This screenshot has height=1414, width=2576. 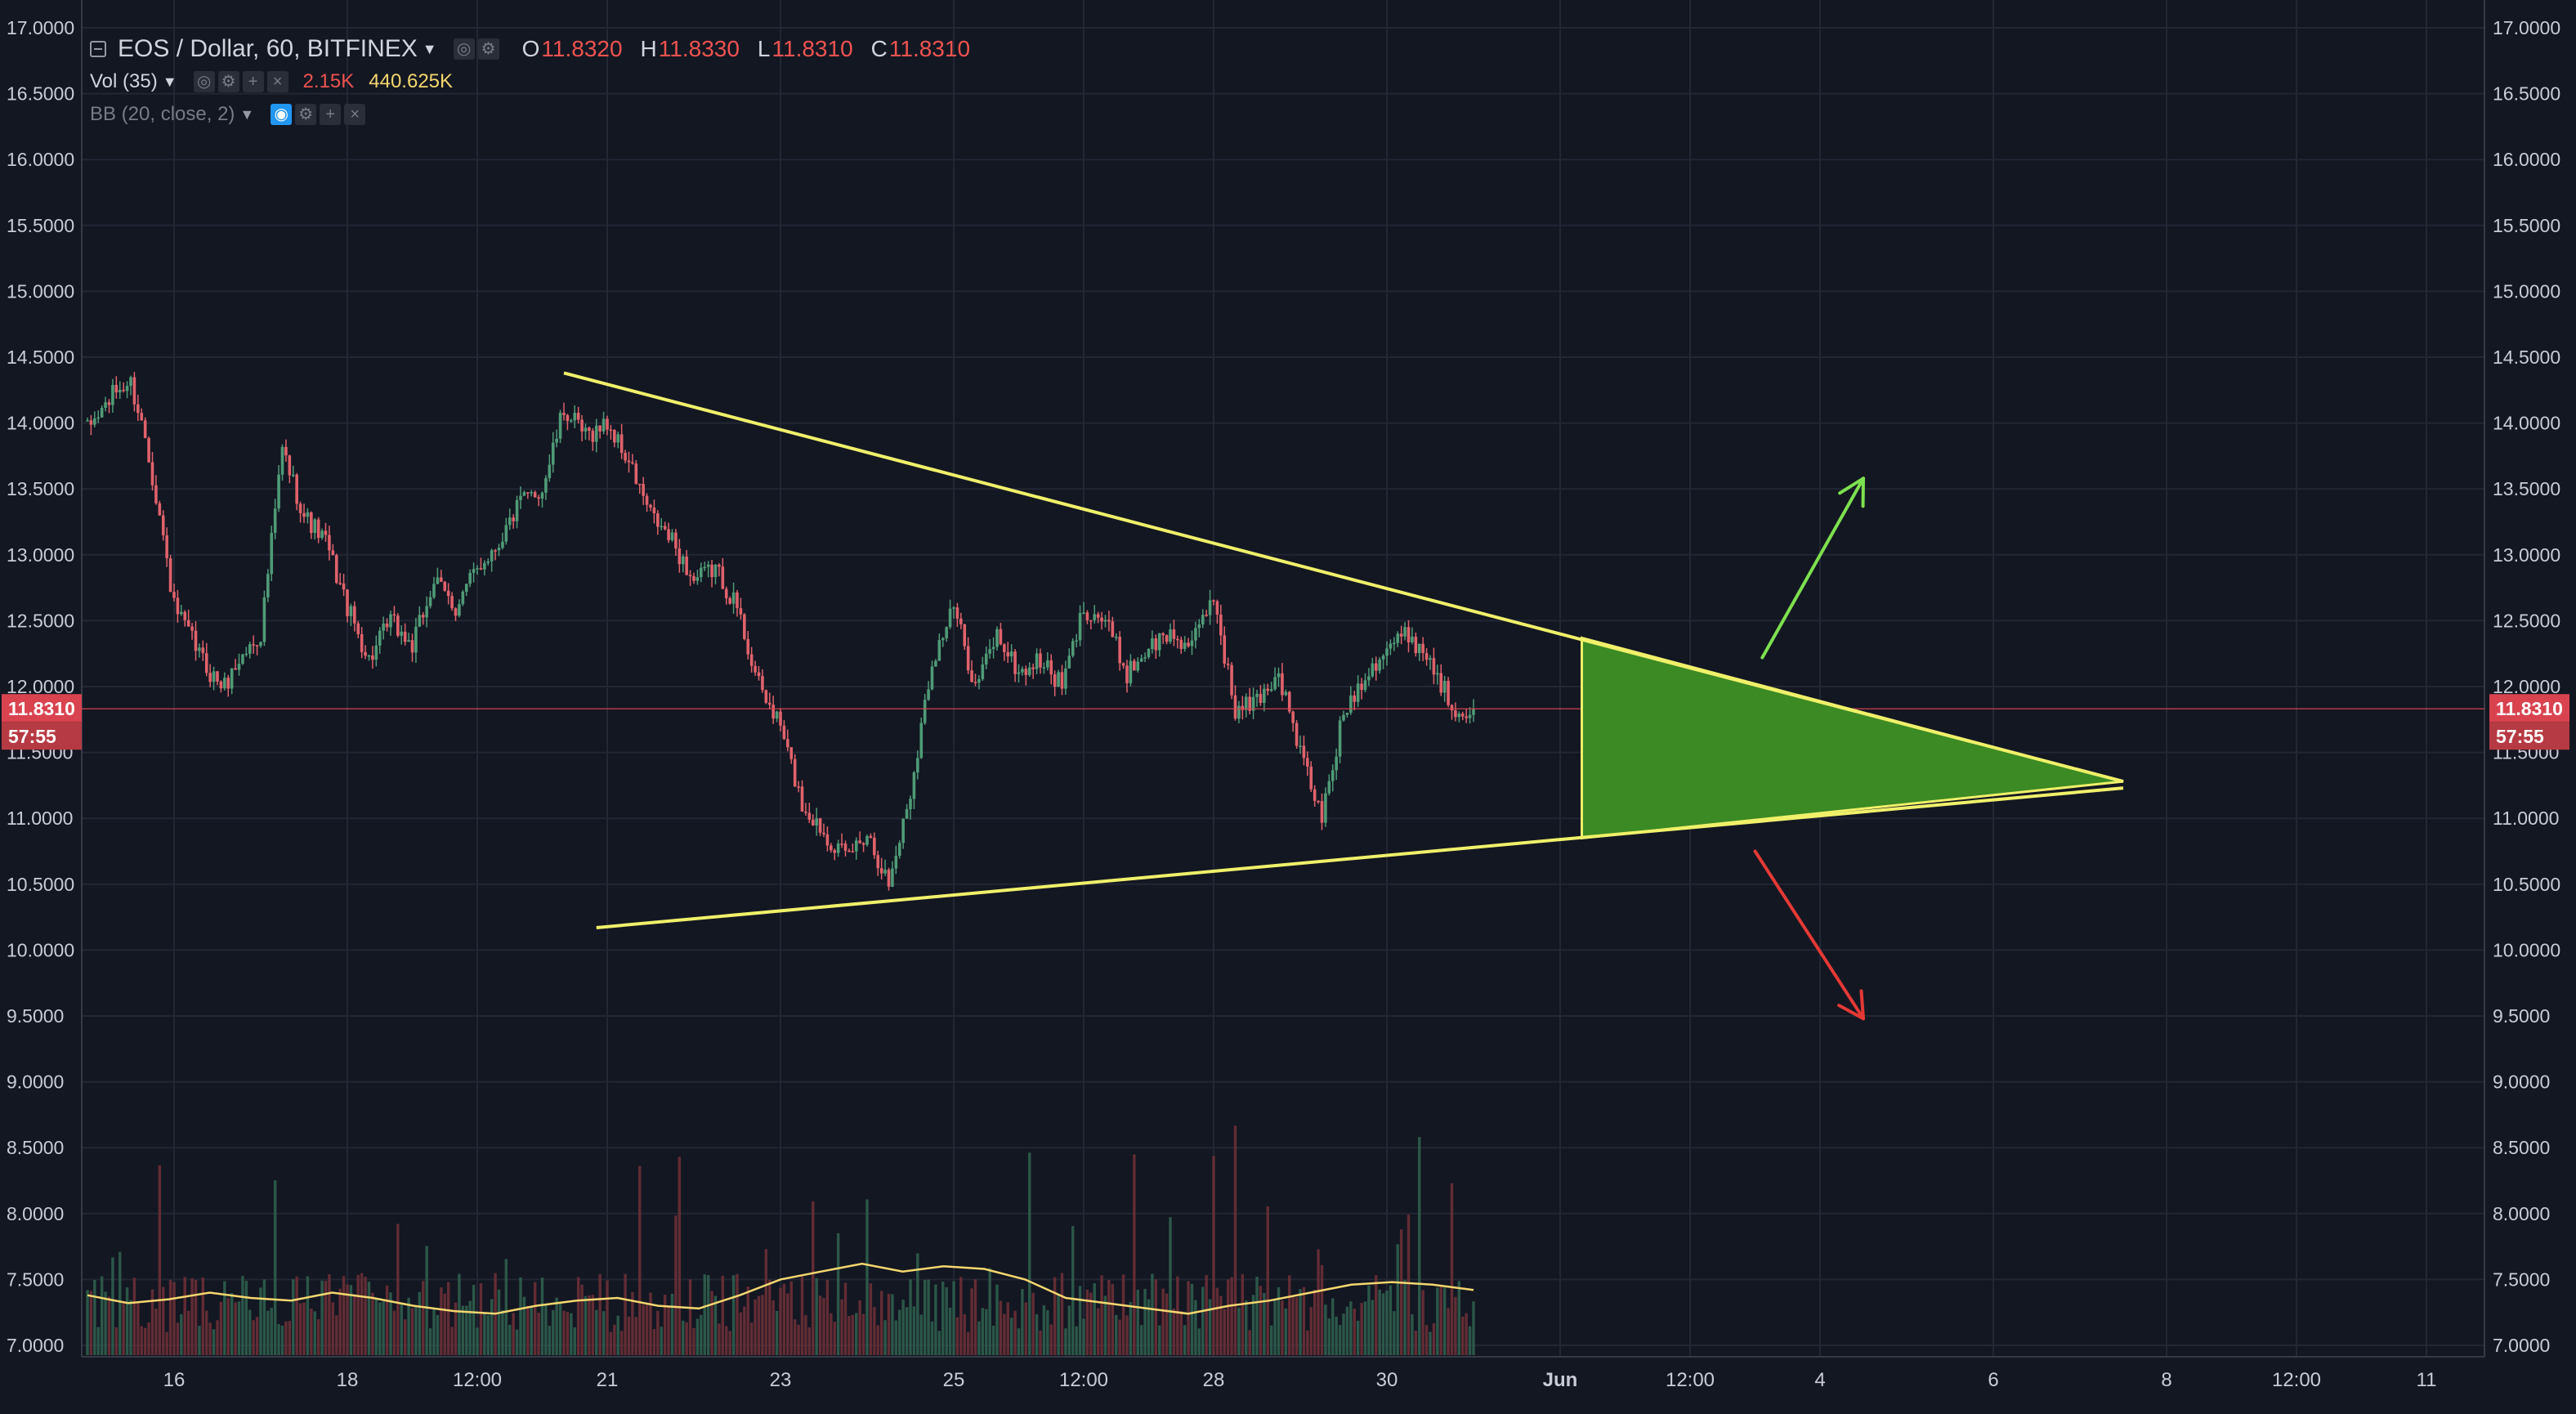 What do you see at coordinates (124, 81) in the screenshot?
I see `volume-indicator-name: Vol (35)` at bounding box center [124, 81].